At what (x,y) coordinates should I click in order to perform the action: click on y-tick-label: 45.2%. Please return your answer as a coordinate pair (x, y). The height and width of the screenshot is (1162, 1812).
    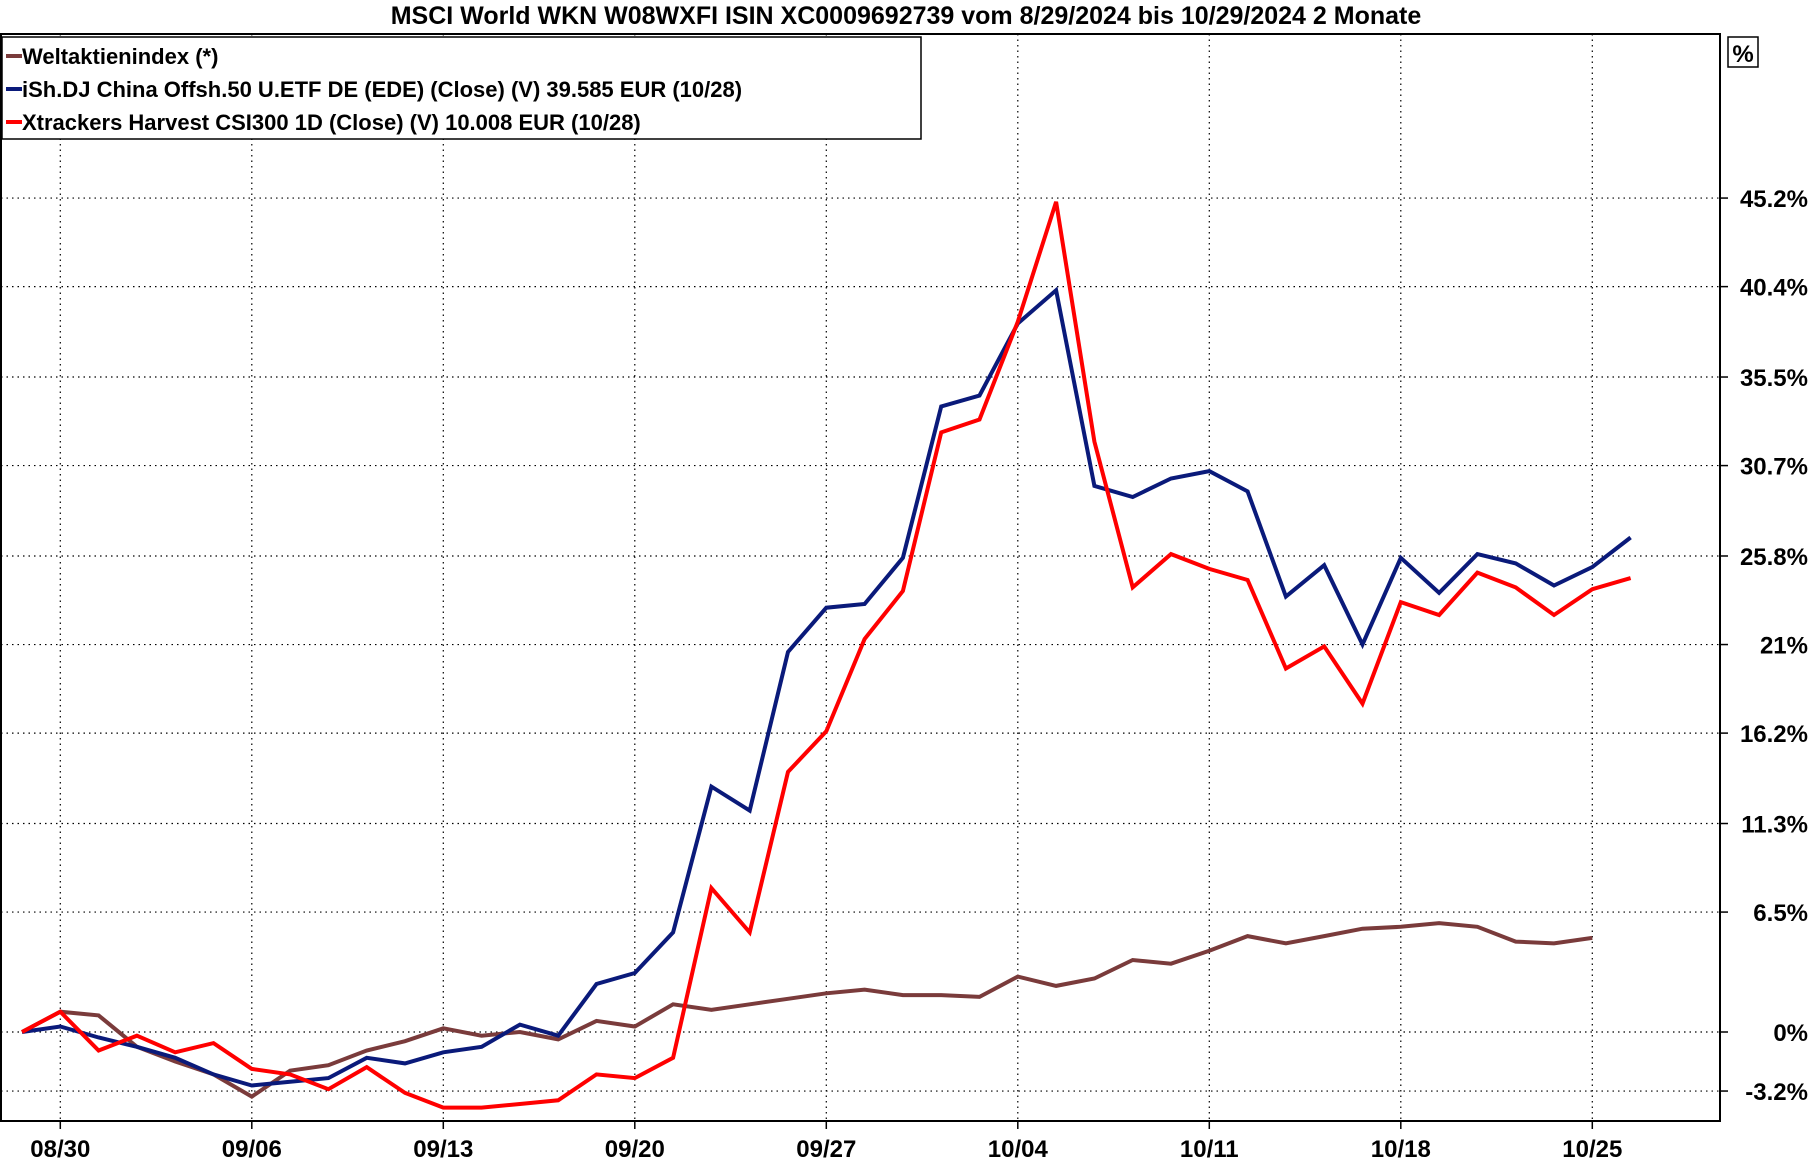
    Looking at the image, I should click on (1774, 199).